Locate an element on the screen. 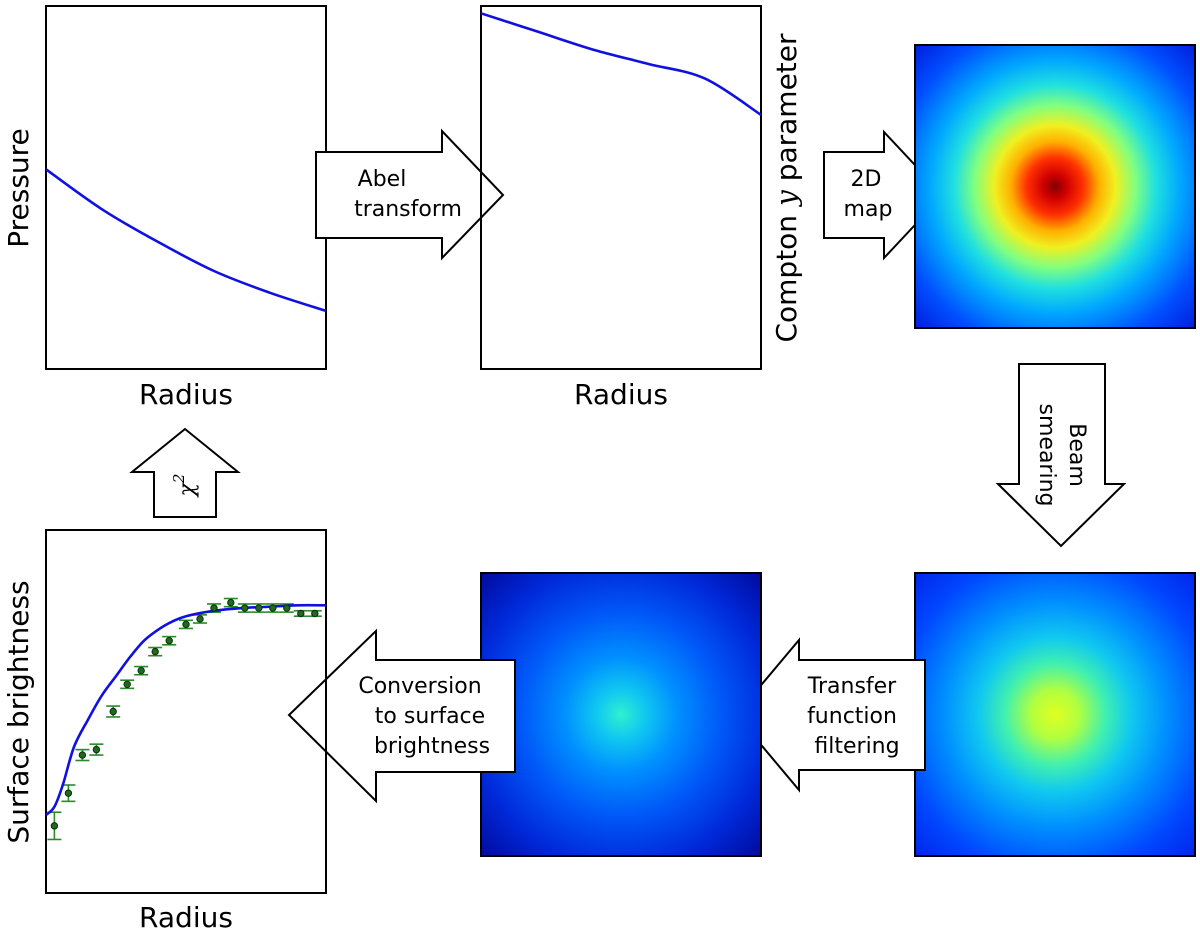 Image resolution: width=1200 pixels, height=937 pixels. map-2d-arrow: 2D map is located at coordinates (884, 195).